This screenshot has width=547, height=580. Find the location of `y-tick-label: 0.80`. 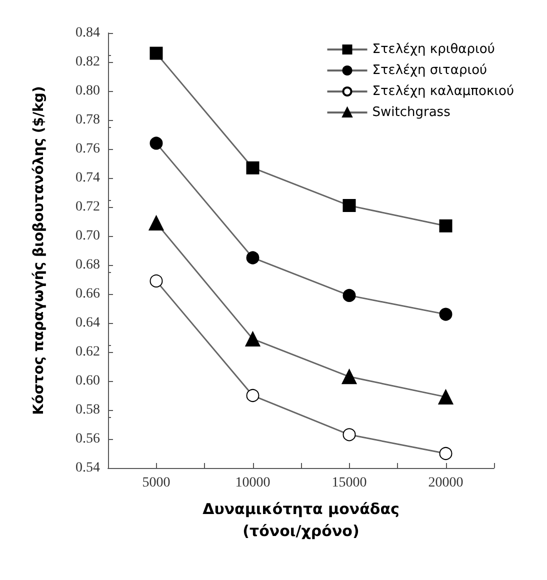

y-tick-label: 0.80 is located at coordinates (88, 91).